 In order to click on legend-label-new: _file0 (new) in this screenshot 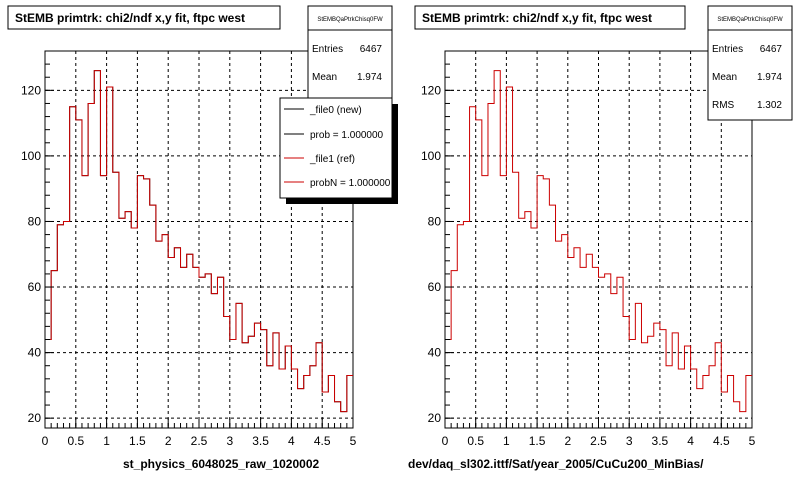, I will do `click(335, 110)`.